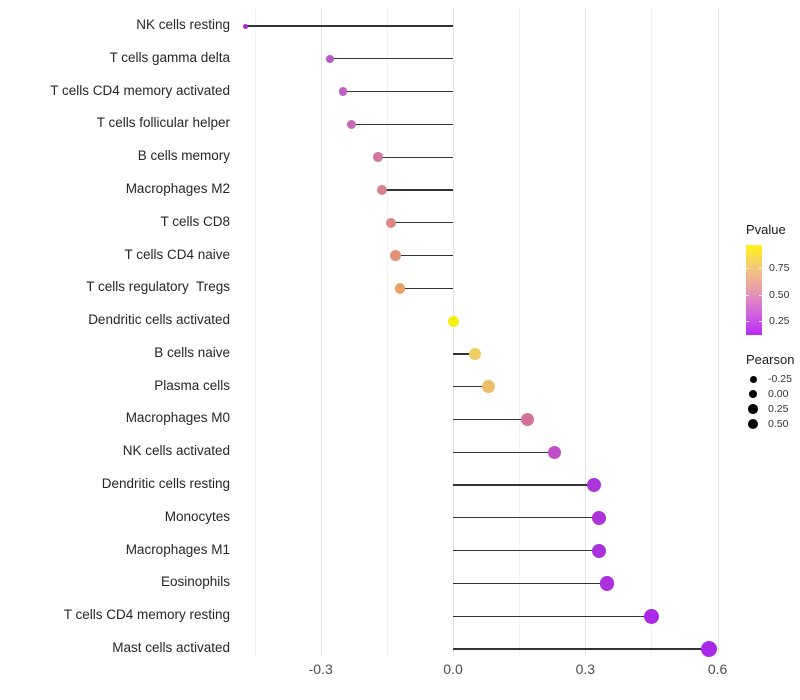 Image resolution: width=800 pixels, height=700 pixels. I want to click on category-label: Macrophages M2, so click(177, 188).